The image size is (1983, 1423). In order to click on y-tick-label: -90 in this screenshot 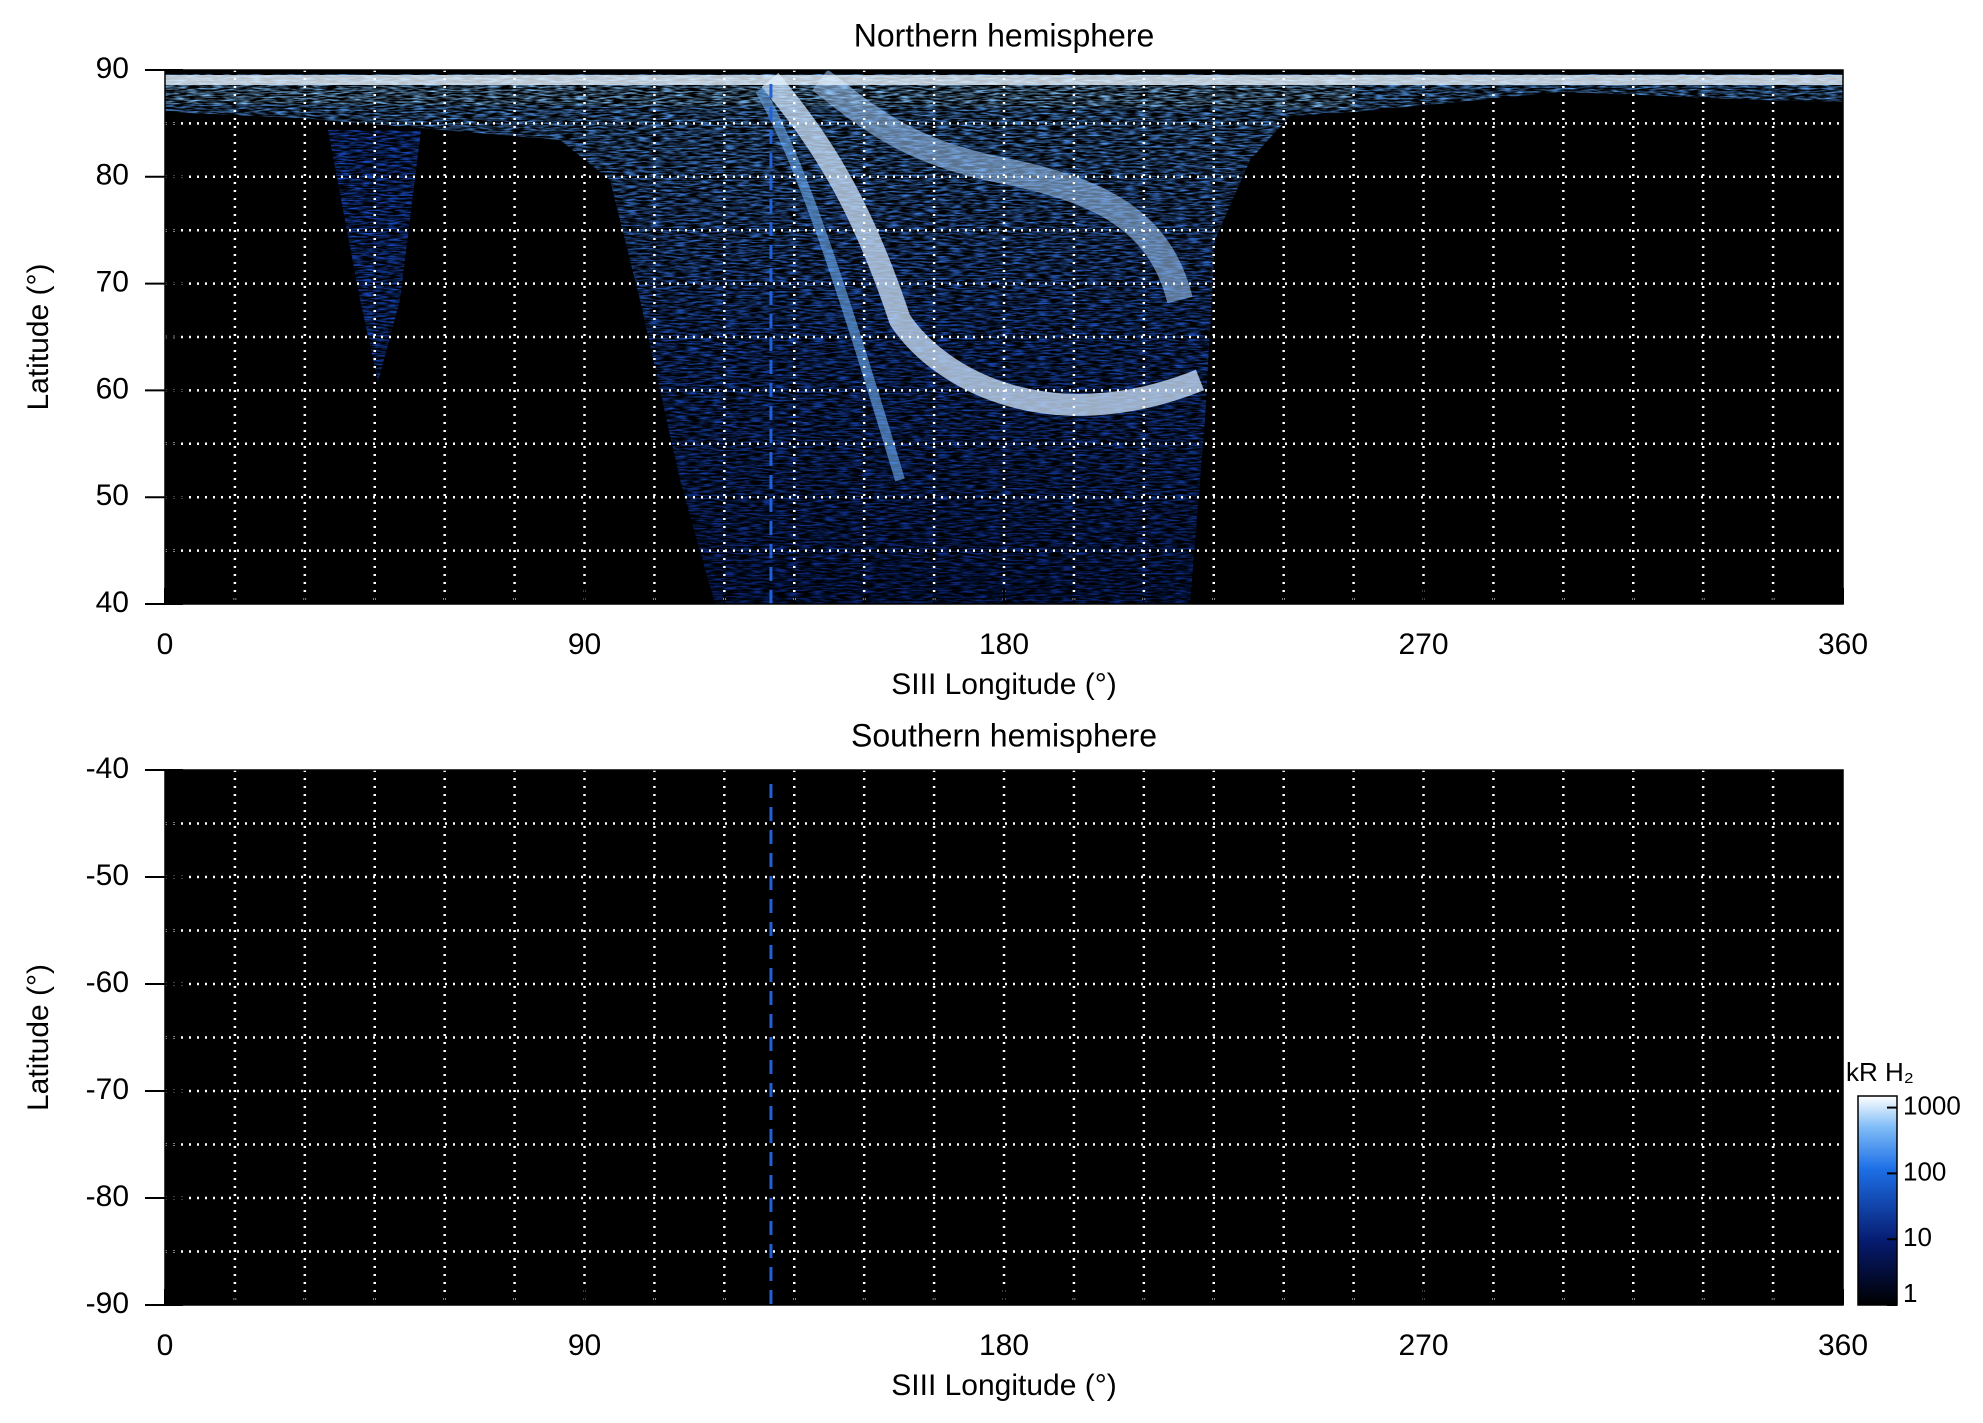, I will do `click(107, 1303)`.